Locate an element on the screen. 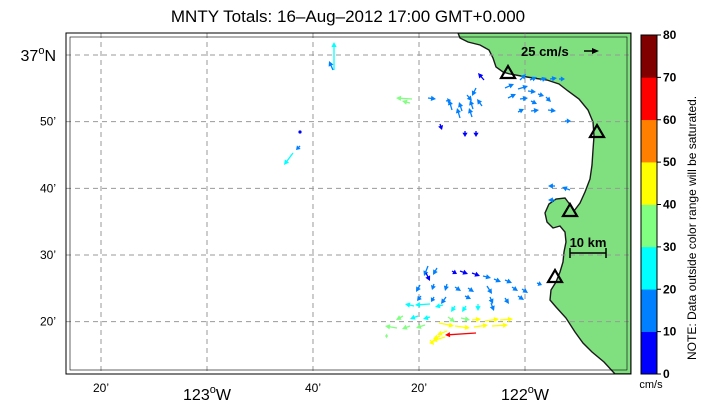 Image resolution: width=702 pixels, height=407 pixels. colorbar-tick-label-1: 10 is located at coordinates (670, 332).